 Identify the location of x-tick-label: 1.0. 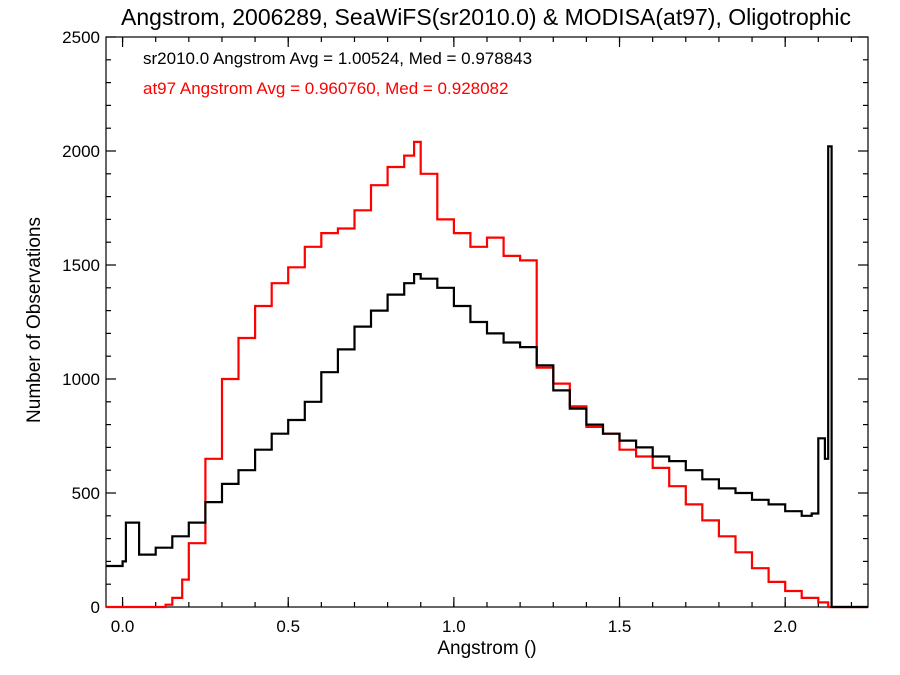
(454, 626).